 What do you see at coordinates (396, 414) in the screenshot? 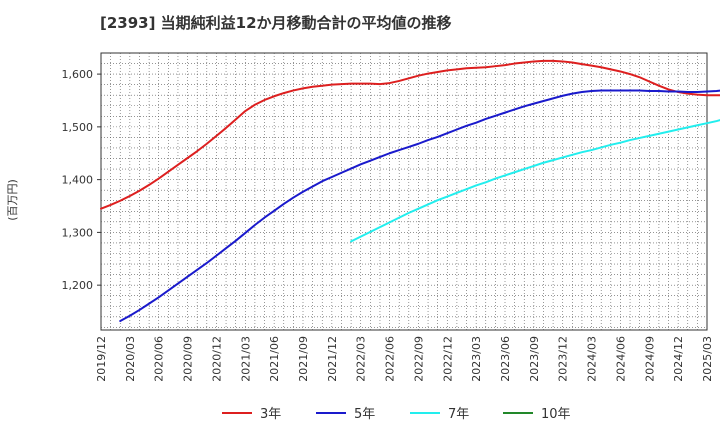
I see `legend: 3年 5年 7年 10年` at bounding box center [396, 414].